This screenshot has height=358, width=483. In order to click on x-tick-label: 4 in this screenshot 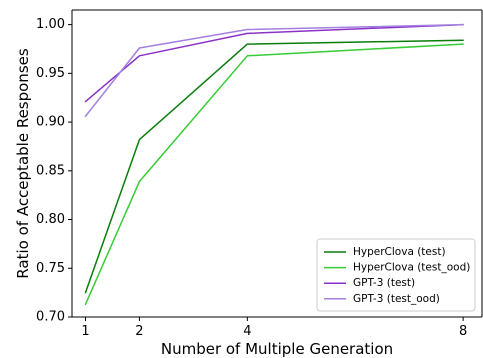, I will do `click(247, 331)`.